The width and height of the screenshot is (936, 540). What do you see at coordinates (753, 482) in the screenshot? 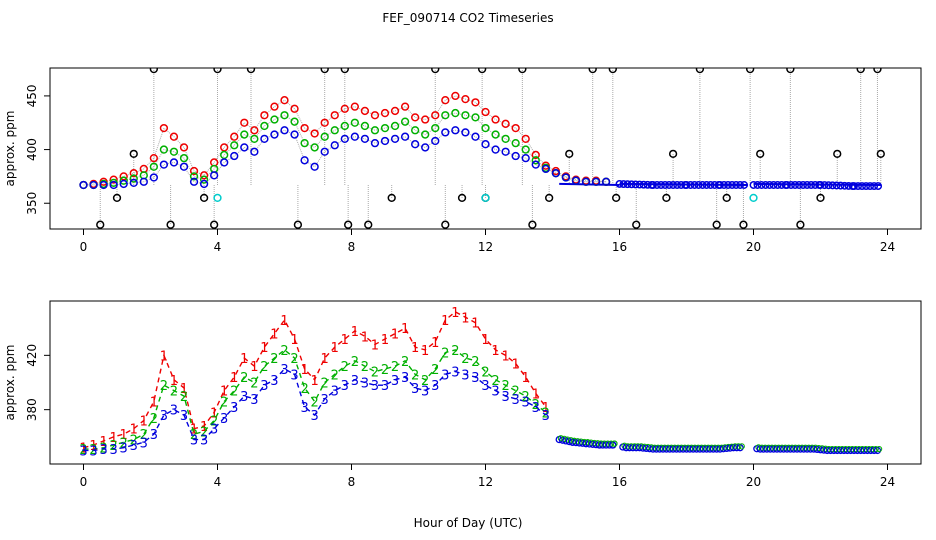
I see `x-tick-label: 20` at bounding box center [753, 482].